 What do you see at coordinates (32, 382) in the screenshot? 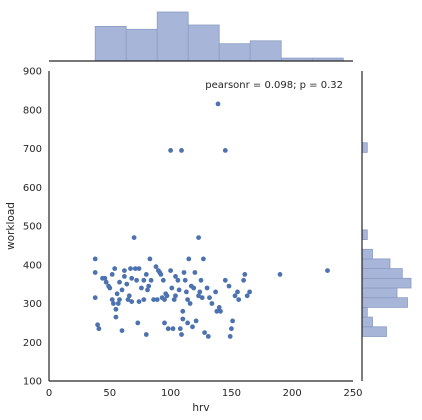
I see `y-tick-label: 100` at bounding box center [32, 382].